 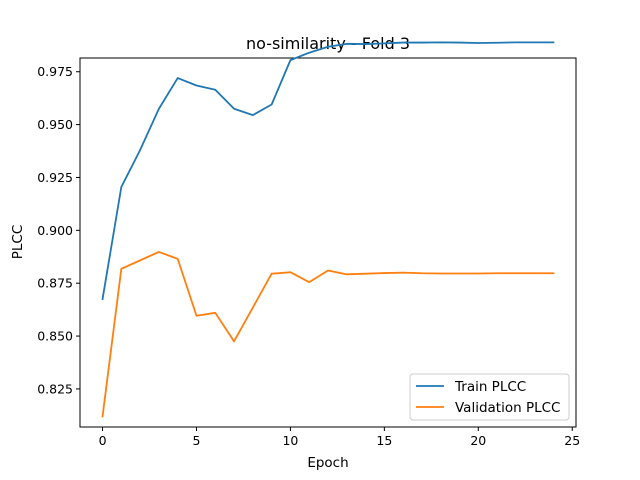 What do you see at coordinates (55, 177) in the screenshot?
I see `y-tick-label: 0.925` at bounding box center [55, 177].